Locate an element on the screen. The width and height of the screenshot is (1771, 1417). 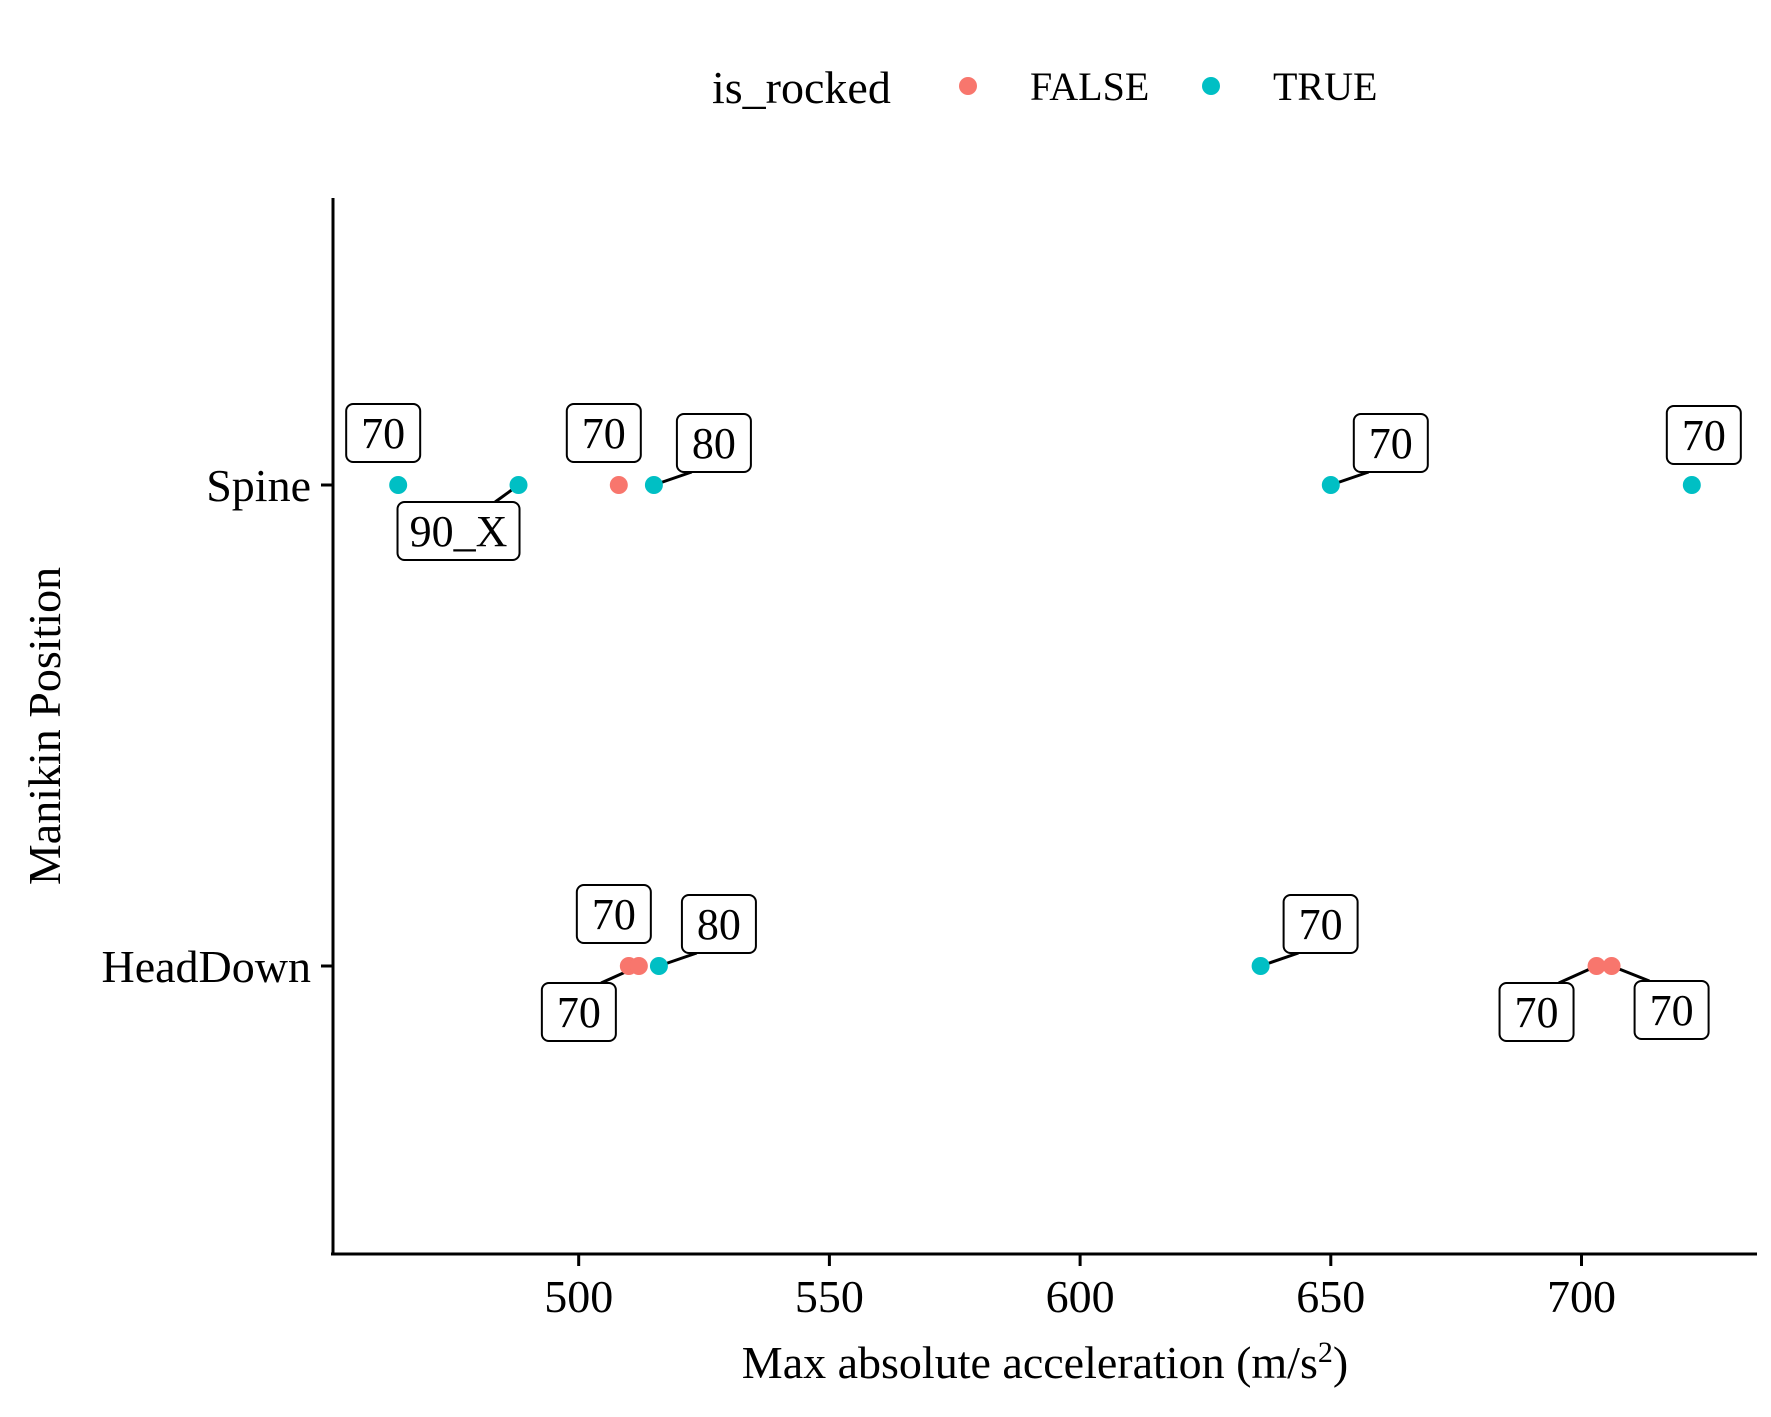
point-label-text: 90_X is located at coordinates (459, 531).